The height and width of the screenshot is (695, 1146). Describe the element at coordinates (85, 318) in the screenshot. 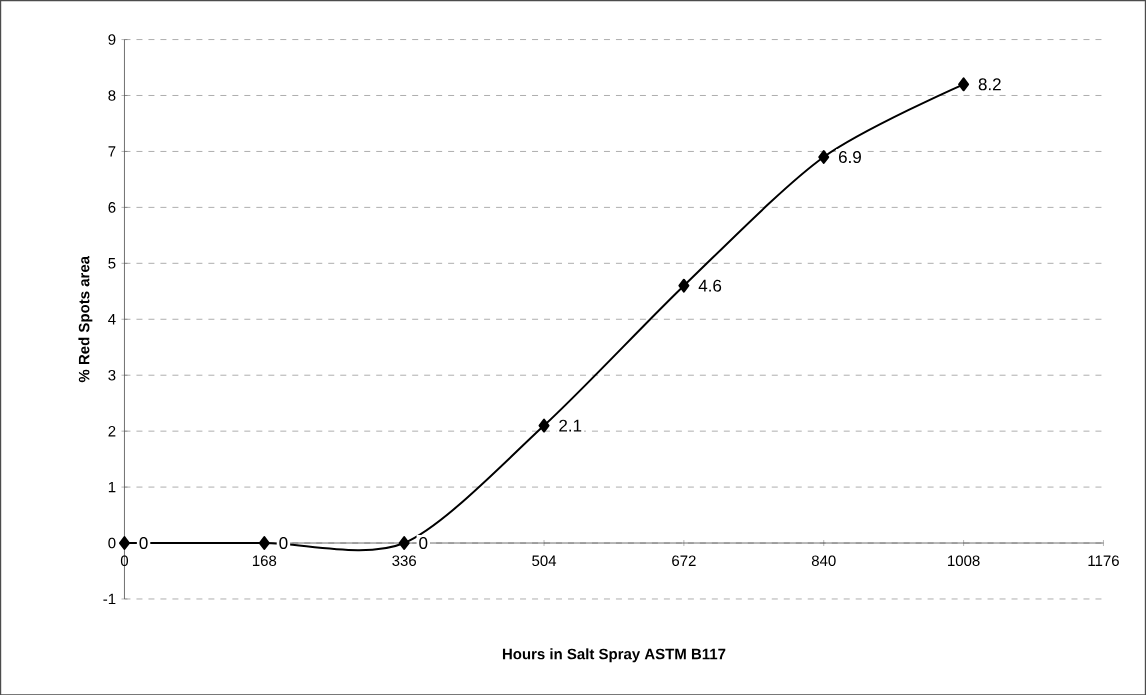

I see `y-axis-title: % Red Spots area` at that location.